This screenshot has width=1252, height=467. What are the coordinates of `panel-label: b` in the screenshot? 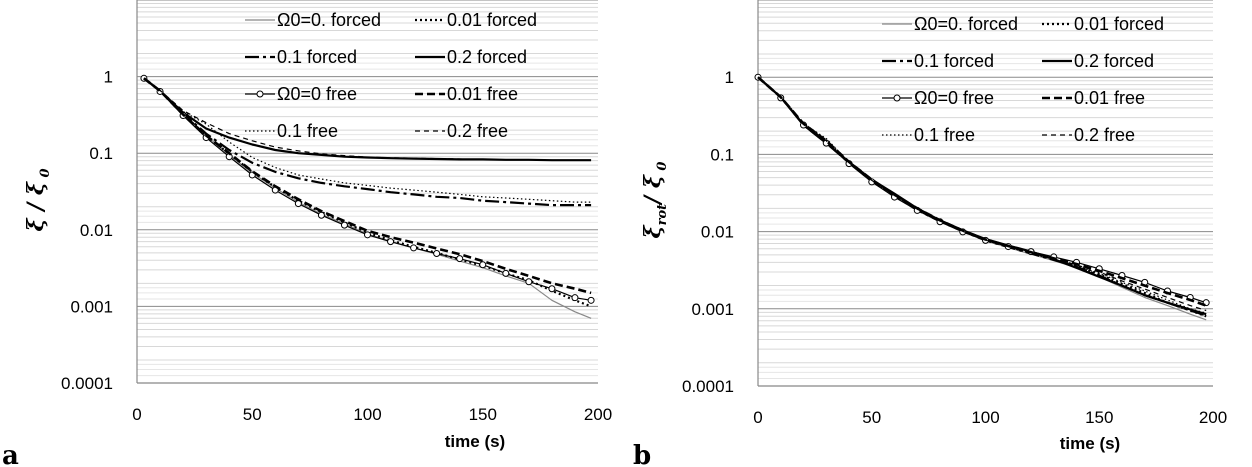 It's located at (642, 454).